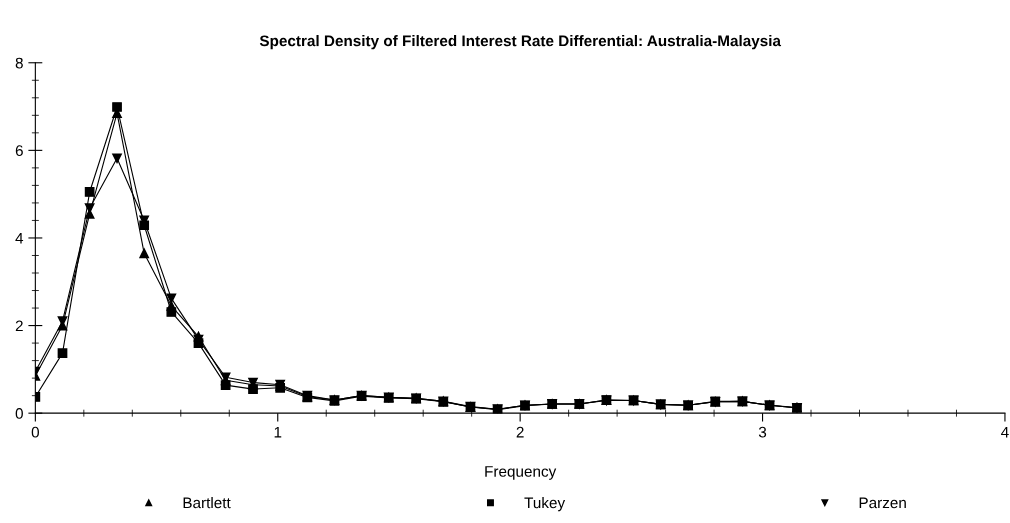 This screenshot has height=523, width=1010. I want to click on x-tick-label: 3, so click(762, 432).